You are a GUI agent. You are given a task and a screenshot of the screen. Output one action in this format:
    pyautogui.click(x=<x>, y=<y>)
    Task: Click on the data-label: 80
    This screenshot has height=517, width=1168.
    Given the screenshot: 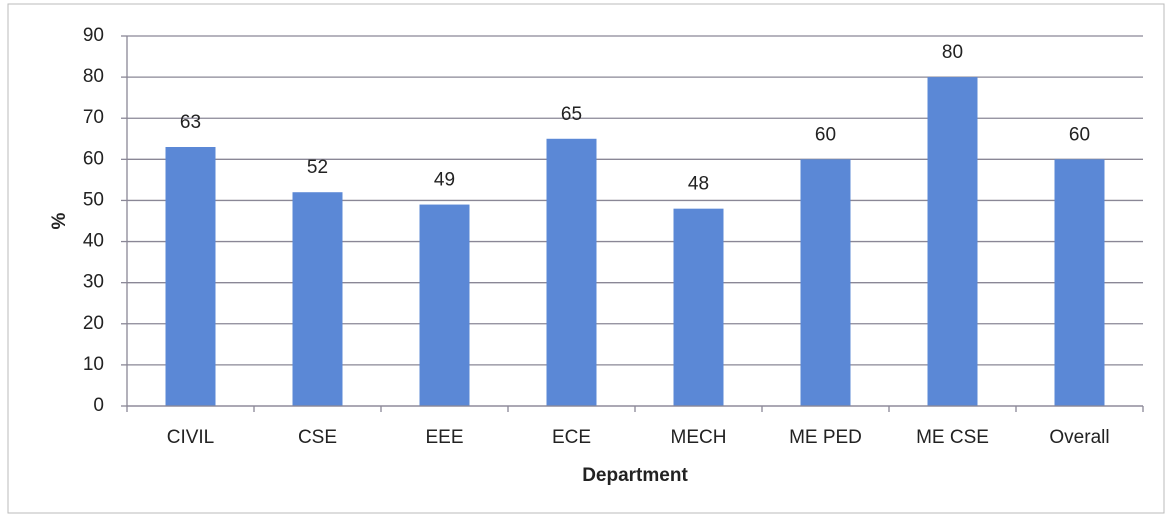 What is the action you would take?
    pyautogui.click(x=952, y=52)
    